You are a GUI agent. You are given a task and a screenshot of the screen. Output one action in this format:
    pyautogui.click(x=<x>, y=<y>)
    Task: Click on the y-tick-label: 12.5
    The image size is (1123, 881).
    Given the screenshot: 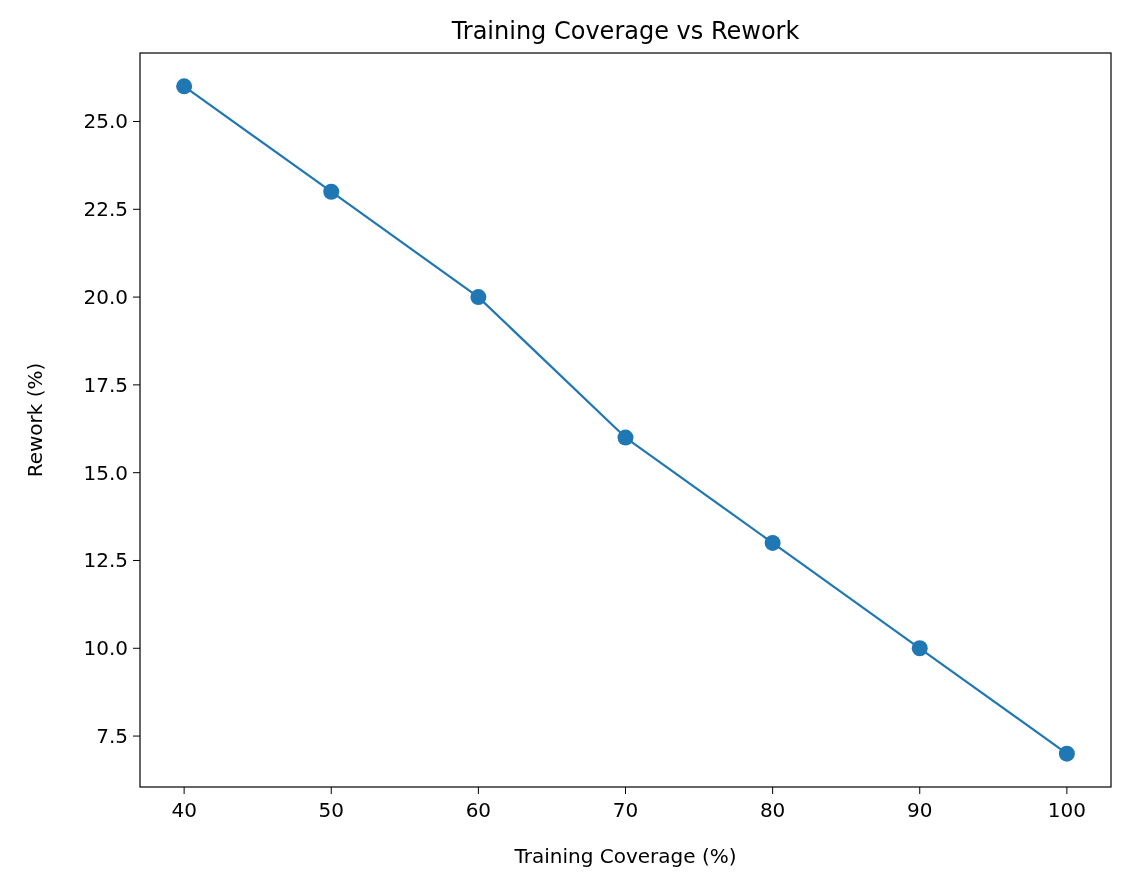 What is the action you would take?
    pyautogui.click(x=105, y=560)
    